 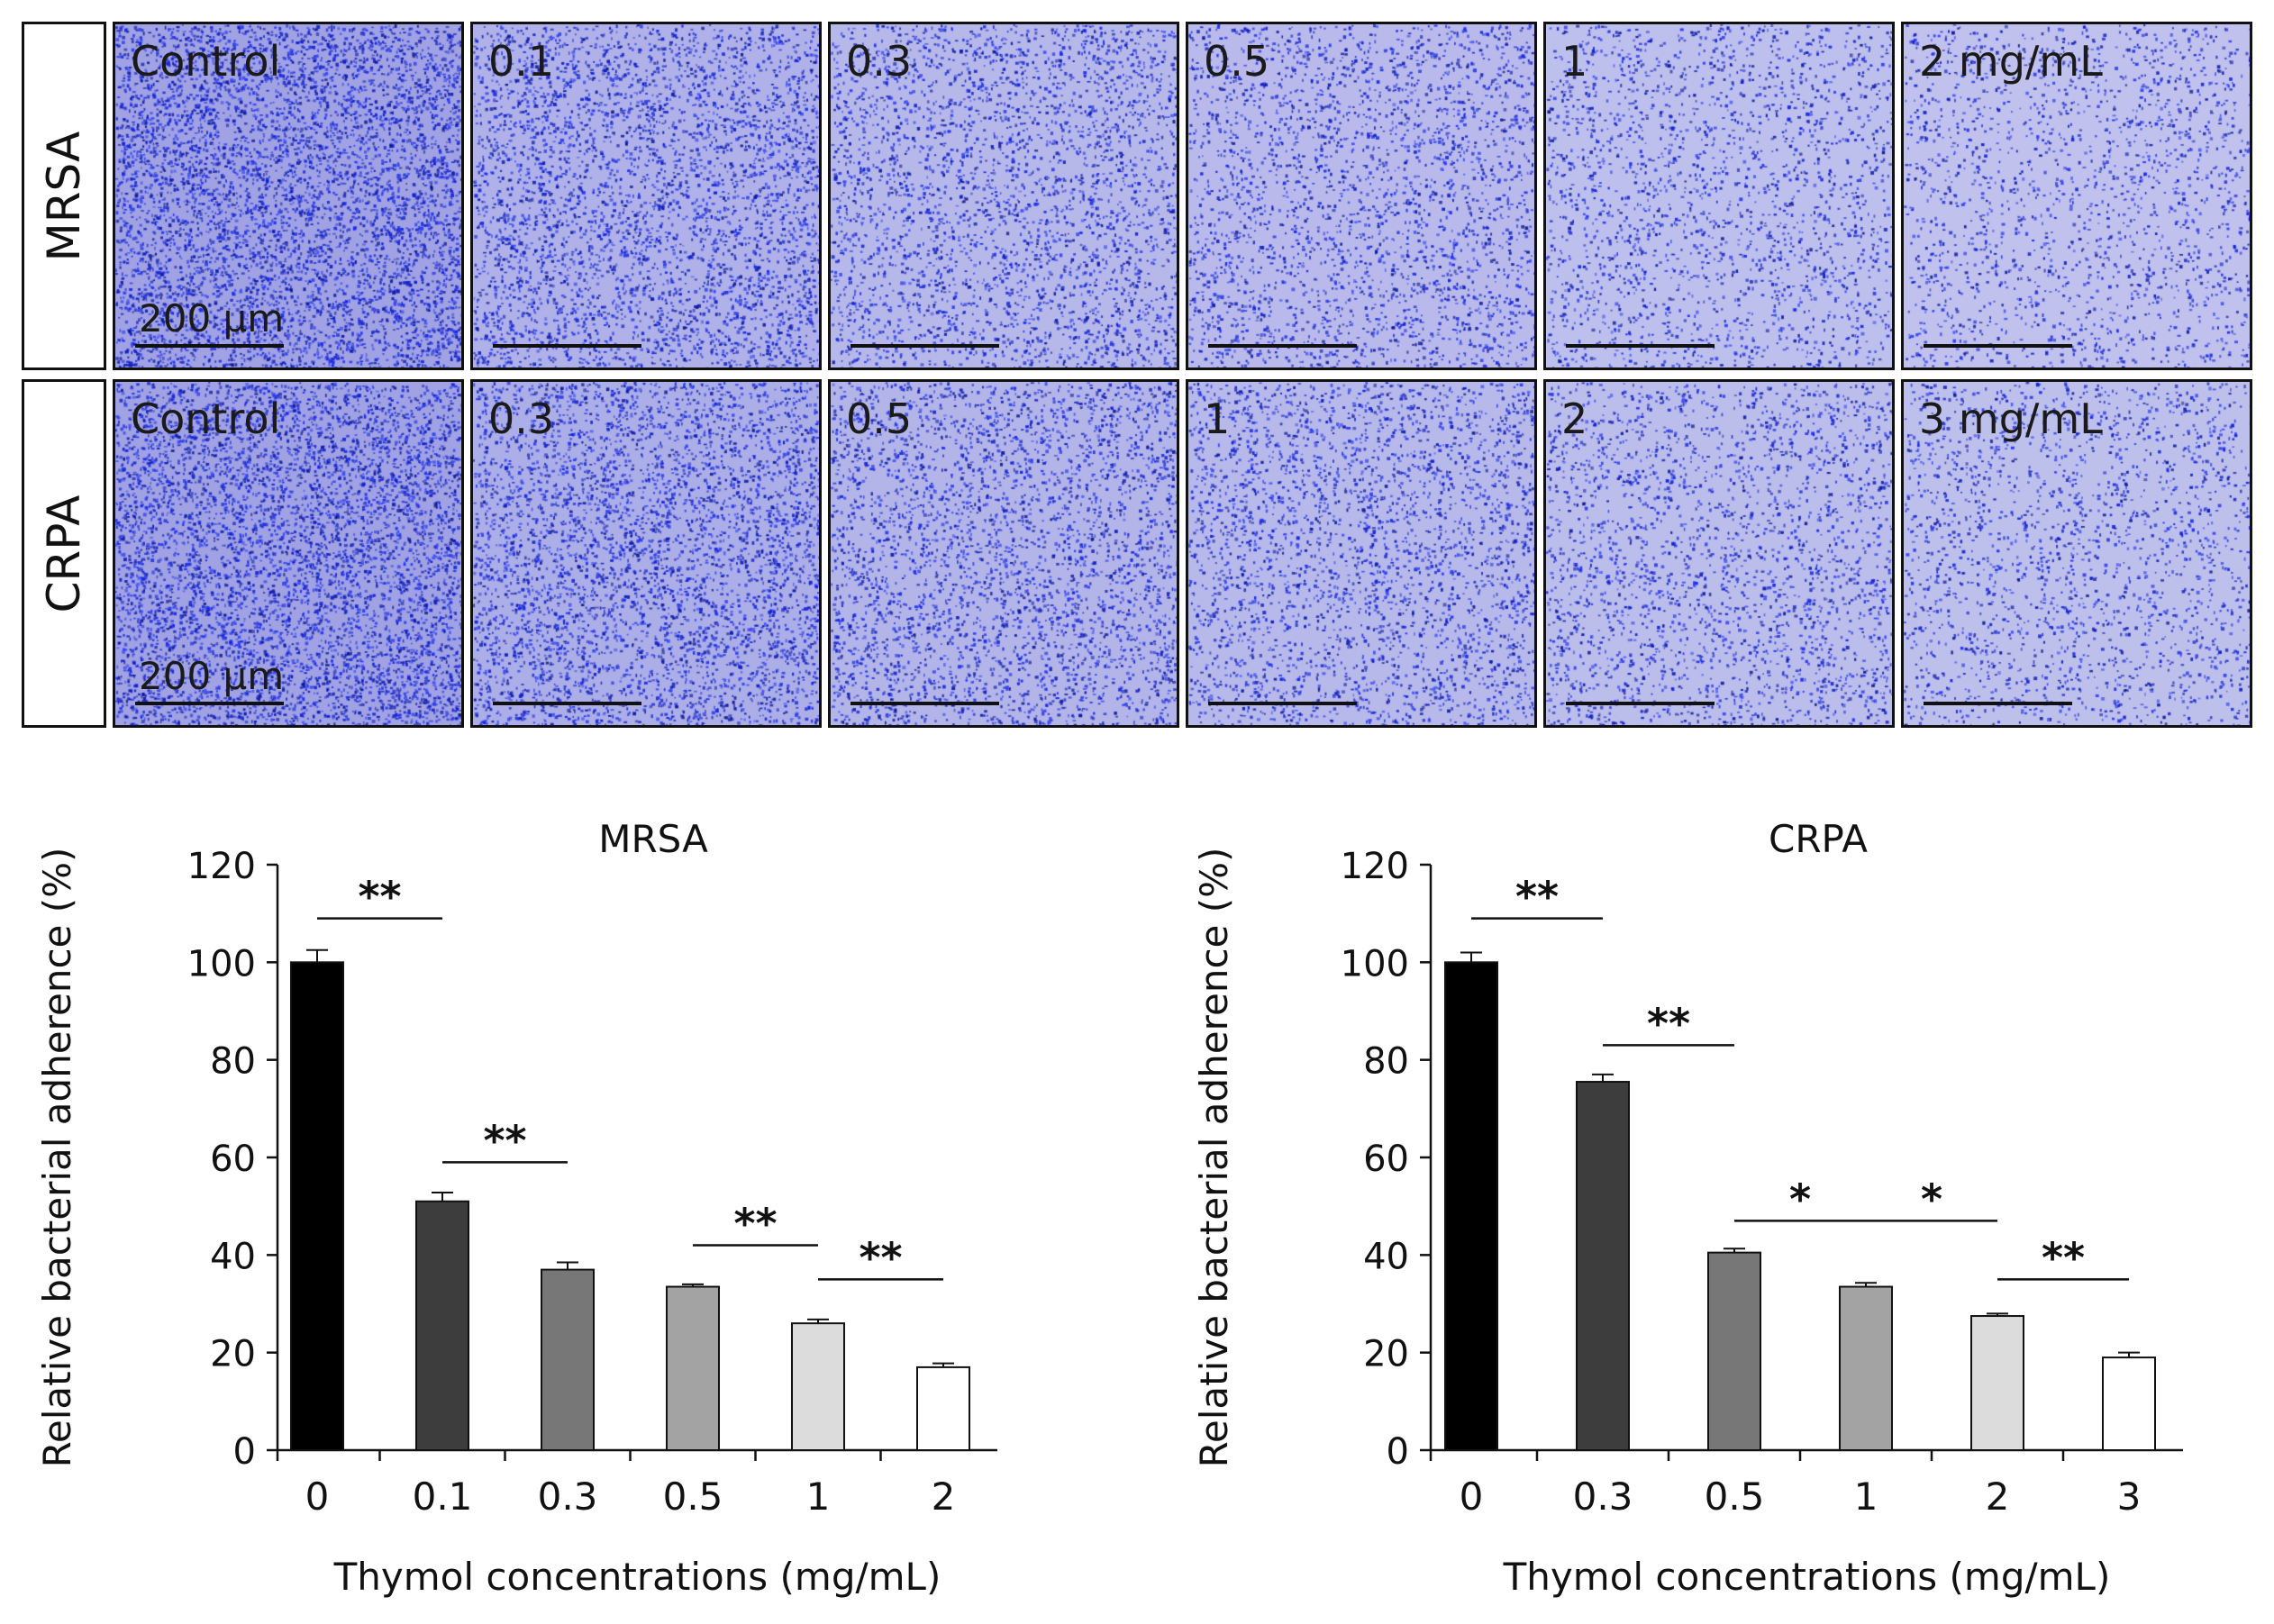 I want to click on micrograph-mrsa-0: Control 200 μm, so click(x=288, y=196).